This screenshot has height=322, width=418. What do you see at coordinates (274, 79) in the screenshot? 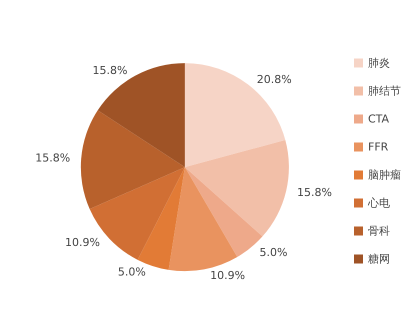
I see `data-label: 20.8%` at bounding box center [274, 79].